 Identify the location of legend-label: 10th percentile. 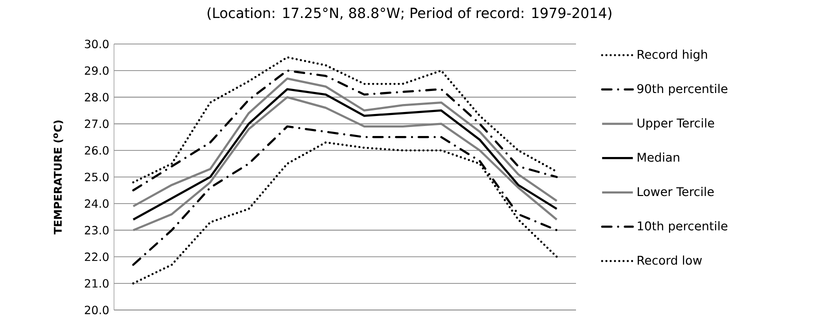
(683, 227).